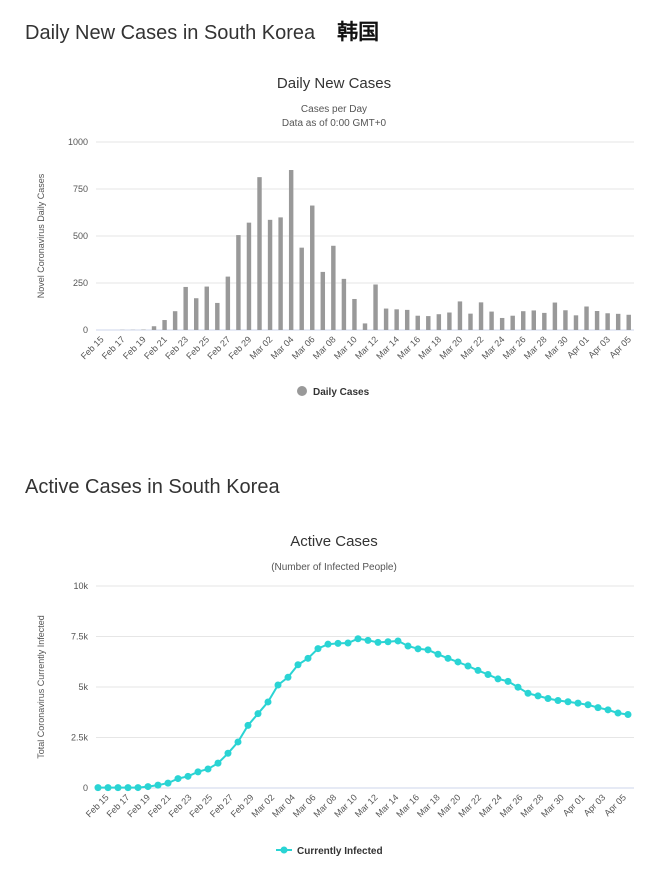  Describe the element at coordinates (329, 851) in the screenshot. I see `active-chart-legend: Currently Infected` at that location.